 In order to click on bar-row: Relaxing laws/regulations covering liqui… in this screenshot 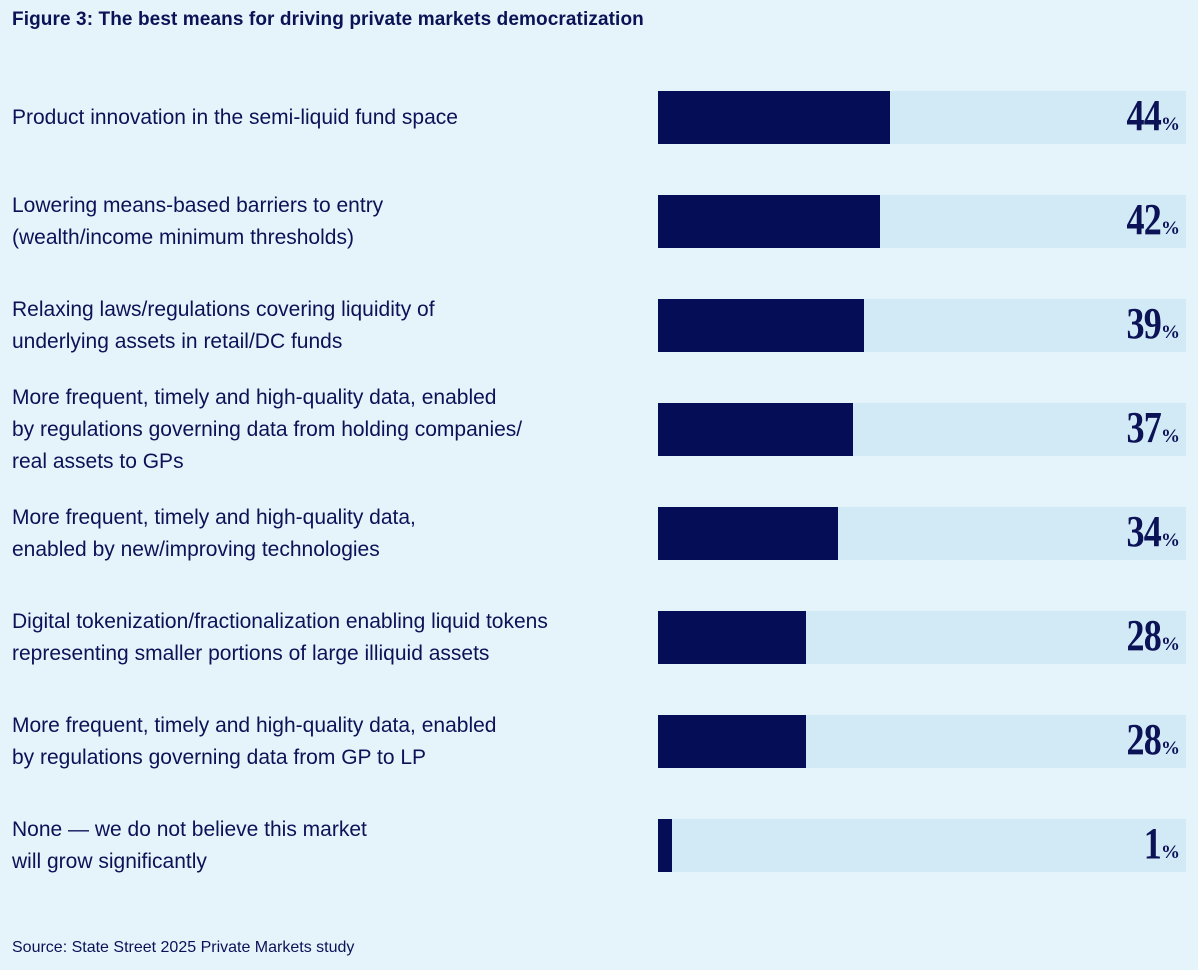, I will do `click(599, 325)`.